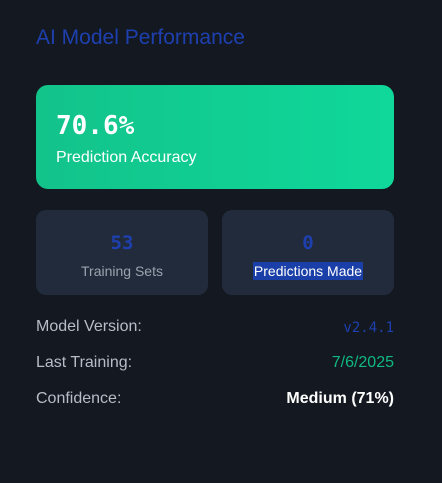 The height and width of the screenshot is (483, 442). What do you see at coordinates (215, 401) in the screenshot?
I see `confidence-row: Confidence: Medium (71%)` at bounding box center [215, 401].